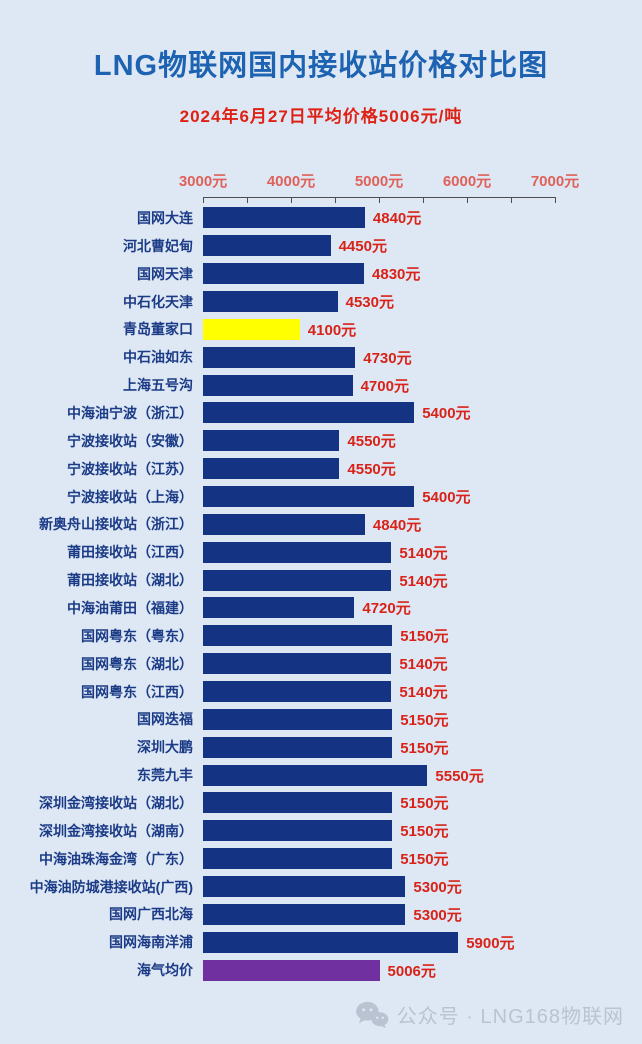 The width and height of the screenshot is (642, 1044). I want to click on bar-row: 宁波接收站（安徽） 4550元, so click(321, 441).